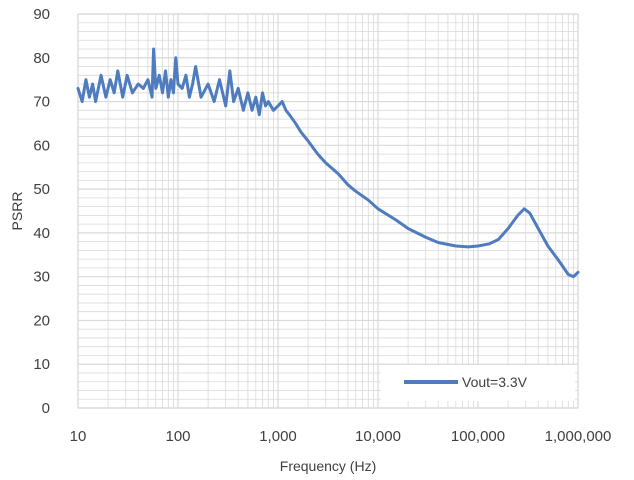 This screenshot has height=480, width=634. I want to click on x-tick-label: 1,000,000, so click(578, 436).